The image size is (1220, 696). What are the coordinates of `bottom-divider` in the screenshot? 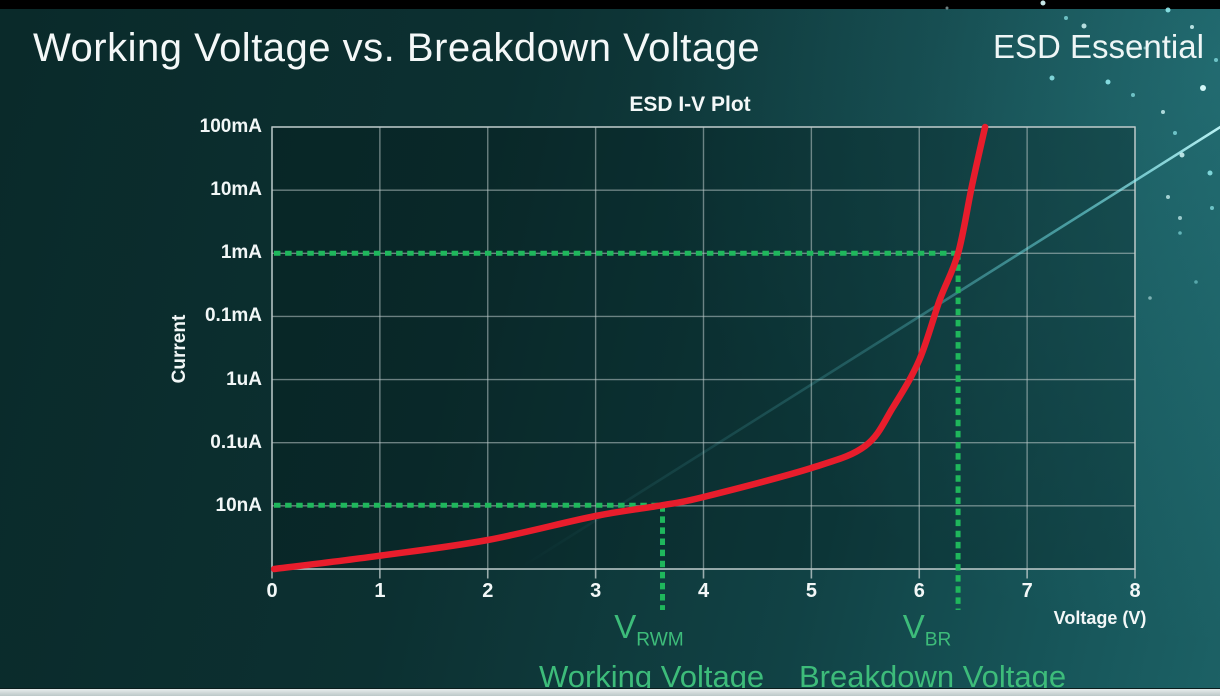 It's located at (610, 688).